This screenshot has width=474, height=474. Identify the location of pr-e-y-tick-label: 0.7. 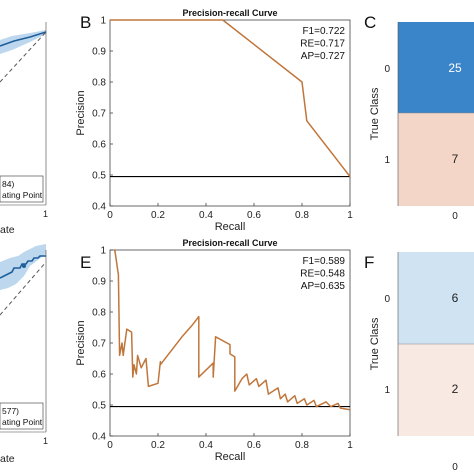
(99, 344).